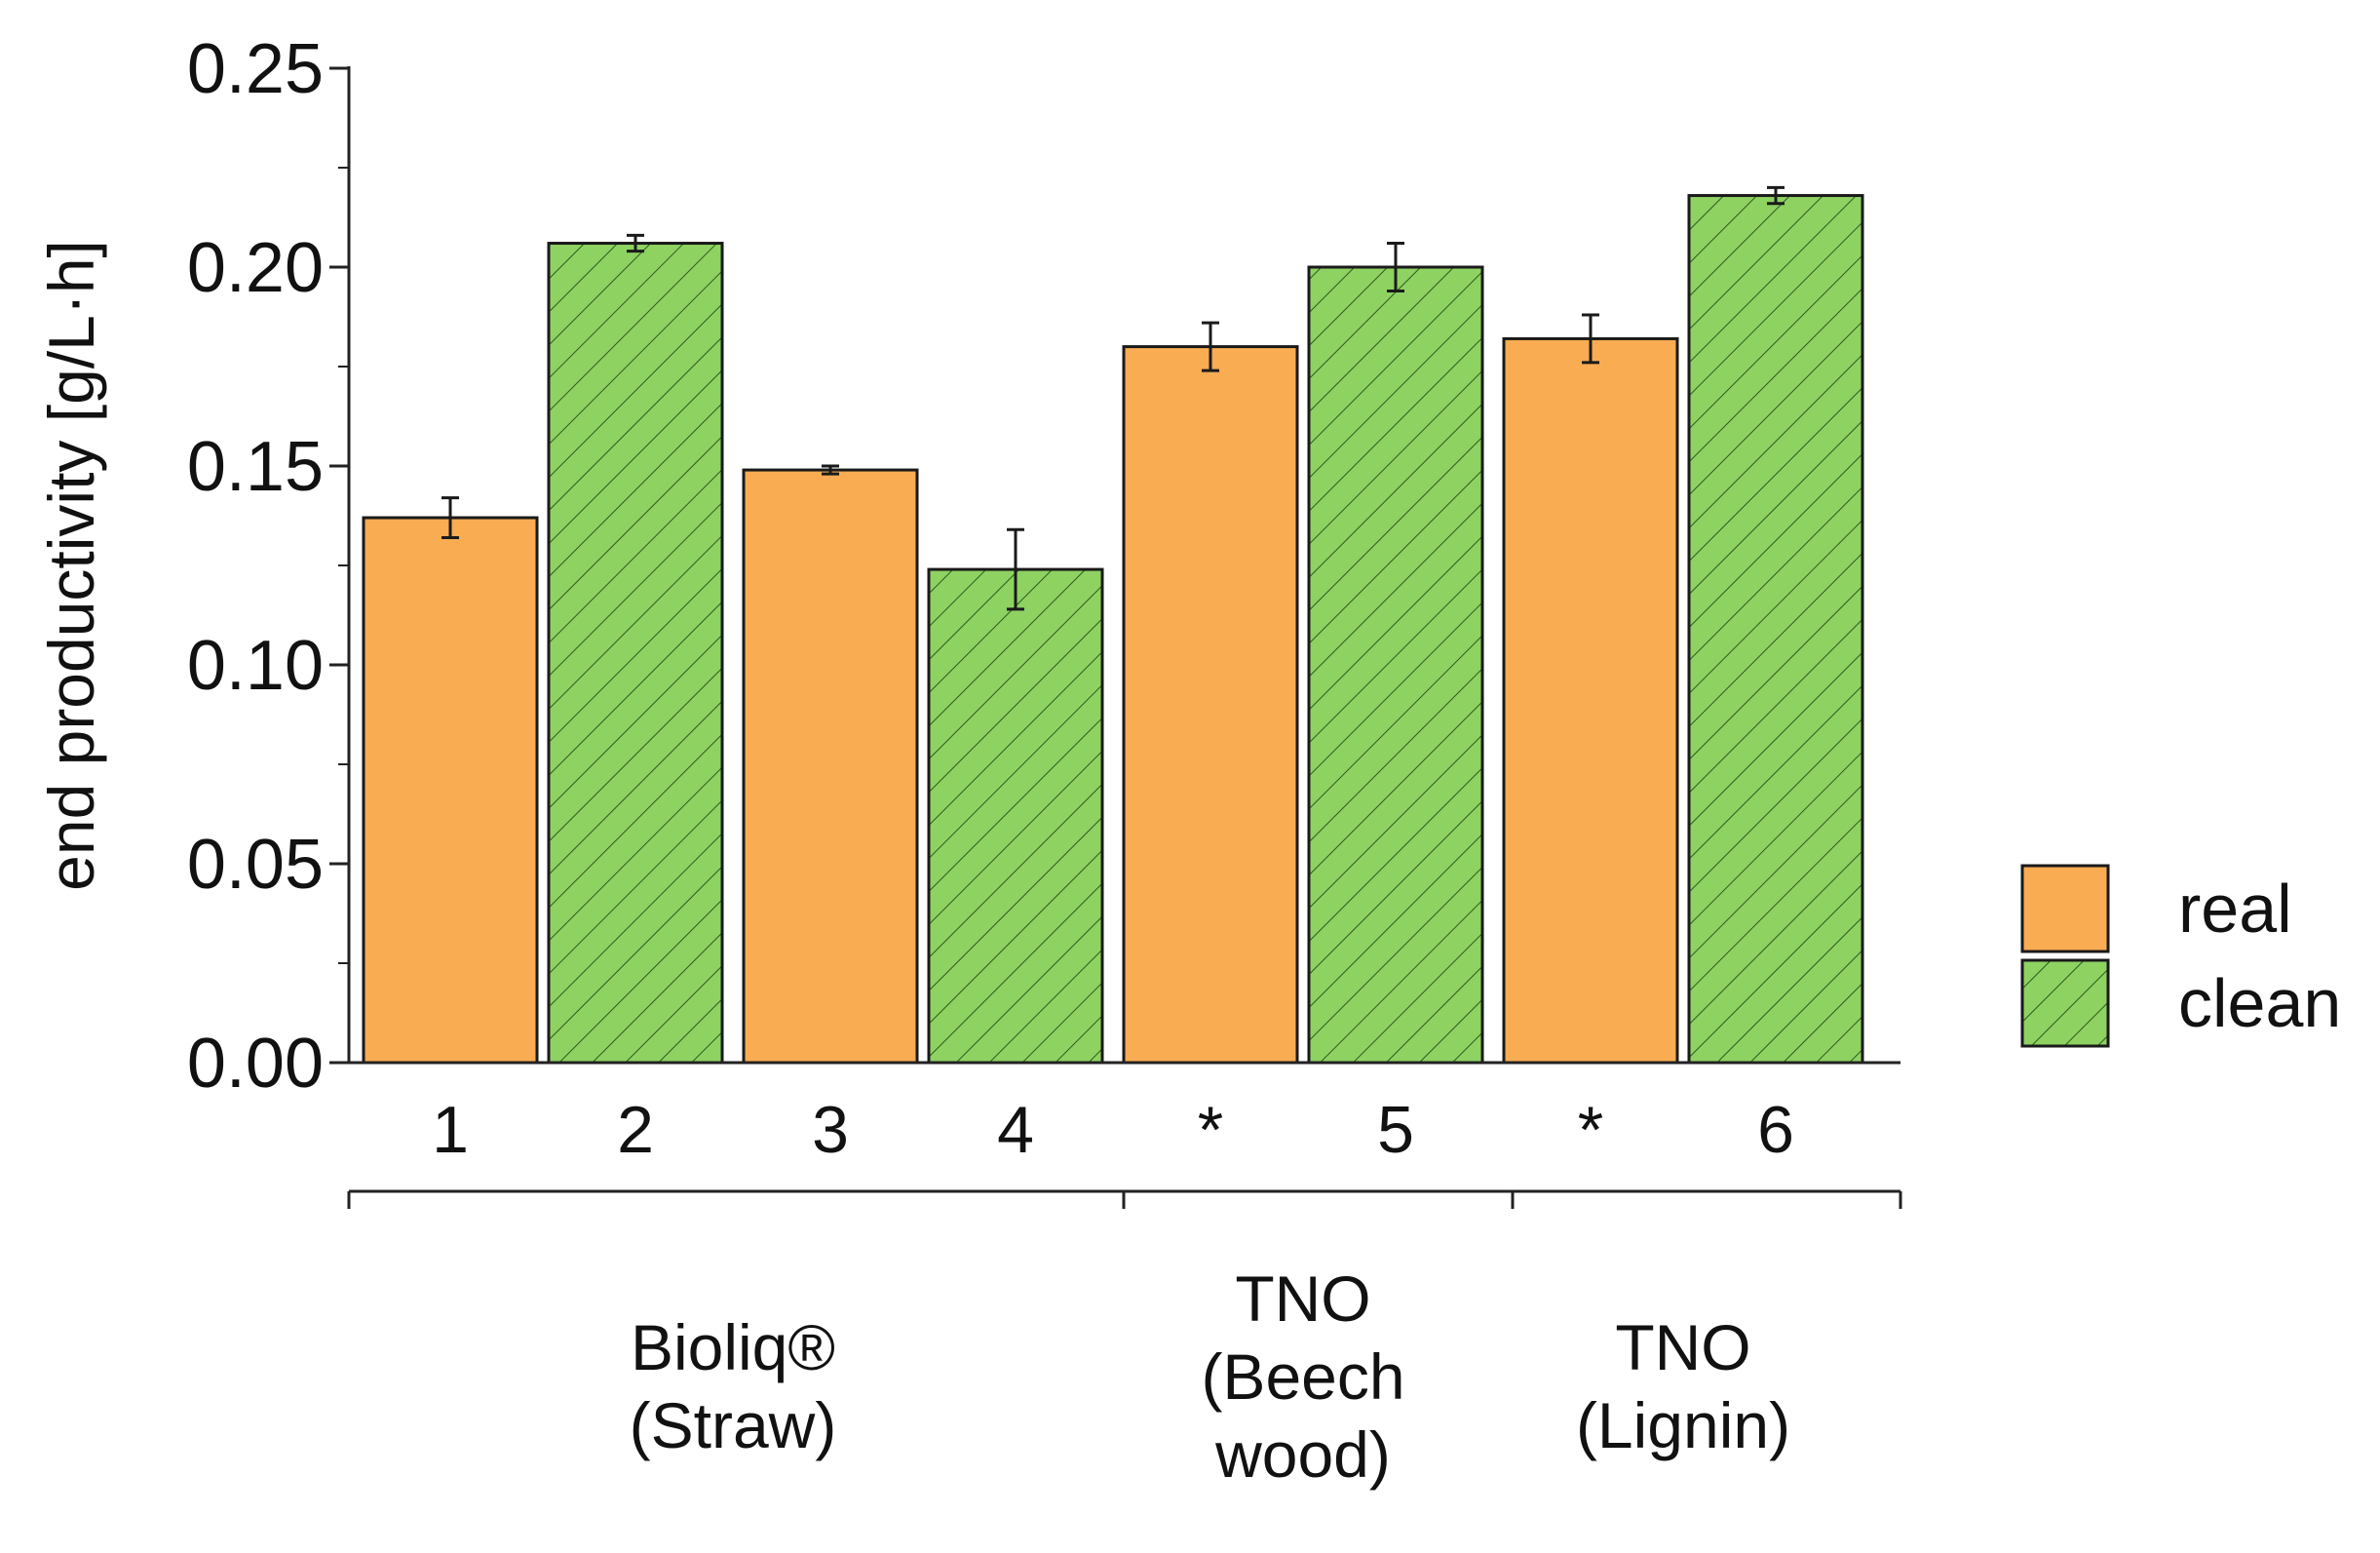  Describe the element at coordinates (2235, 909) in the screenshot. I see `legend-label-real: real` at that location.